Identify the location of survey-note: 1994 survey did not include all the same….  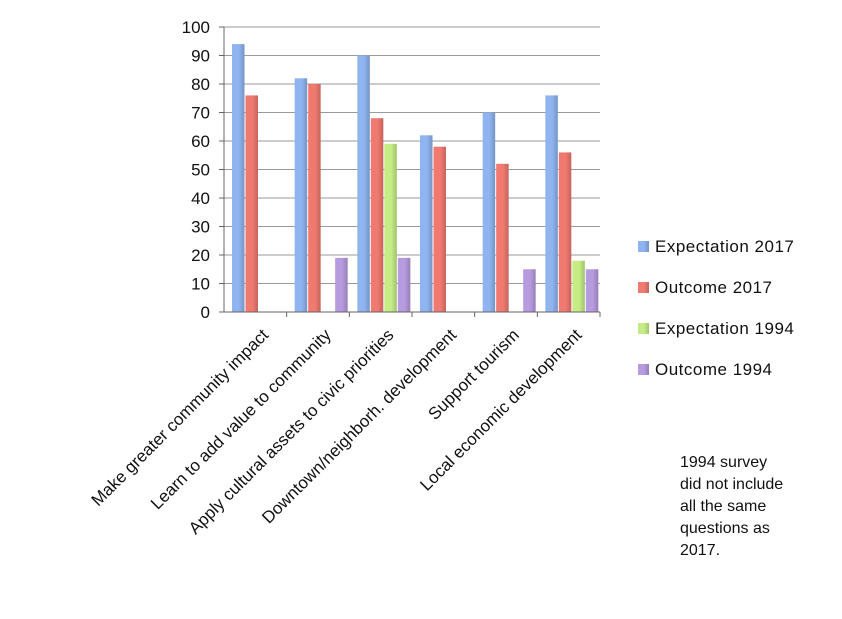
(755, 507).